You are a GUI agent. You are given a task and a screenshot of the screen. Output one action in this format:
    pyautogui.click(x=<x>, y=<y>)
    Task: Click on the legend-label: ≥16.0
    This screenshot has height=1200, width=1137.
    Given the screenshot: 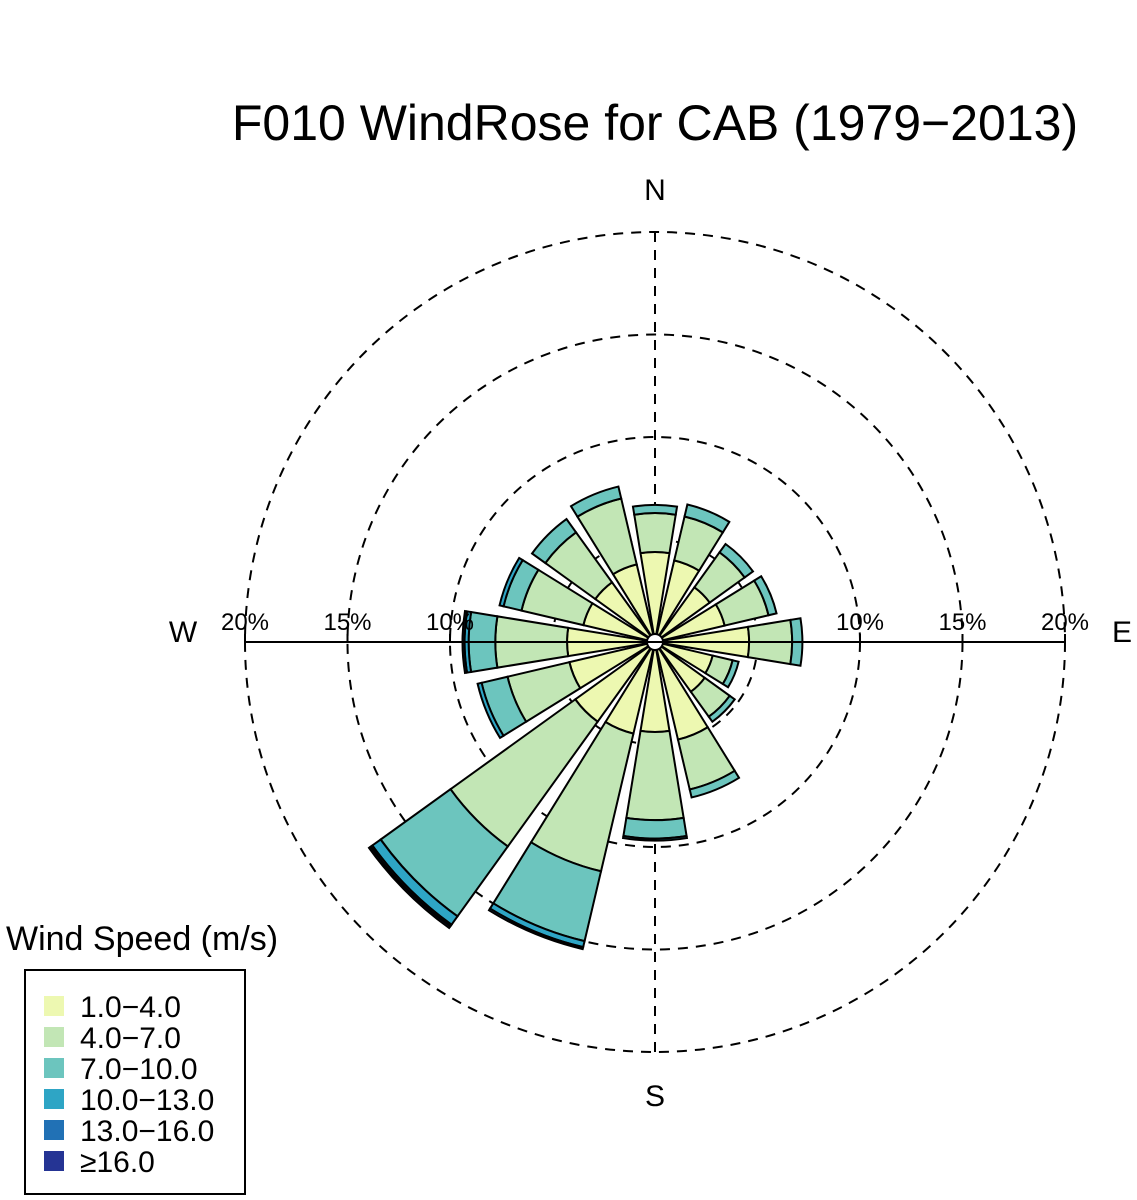 What is the action you would take?
    pyautogui.click(x=117, y=1162)
    